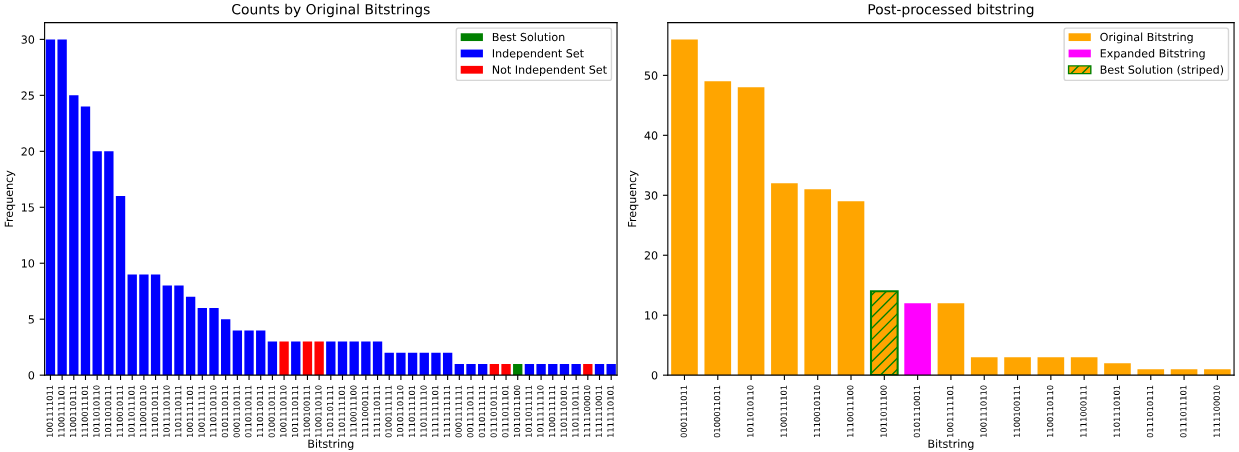  Describe the element at coordinates (1146, 38) in the screenshot. I see `legend-label: Original Bitstring` at that location.